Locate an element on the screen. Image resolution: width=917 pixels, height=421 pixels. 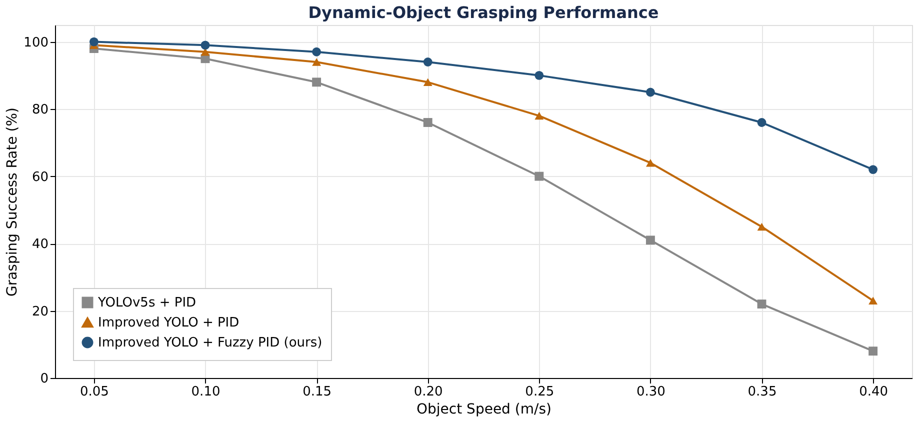
x-axis-title: Object Speed (m/s) is located at coordinates (484, 410).